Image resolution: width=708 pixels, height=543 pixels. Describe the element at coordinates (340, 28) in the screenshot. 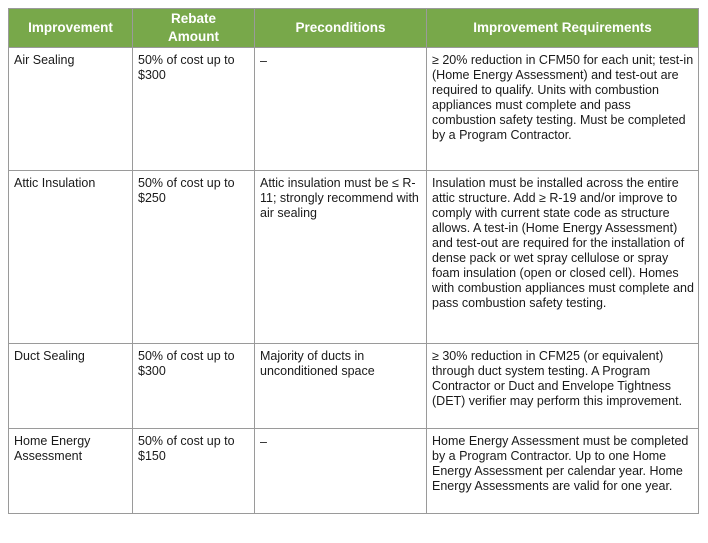

I see `header-preconditions: Preconditions` at that location.